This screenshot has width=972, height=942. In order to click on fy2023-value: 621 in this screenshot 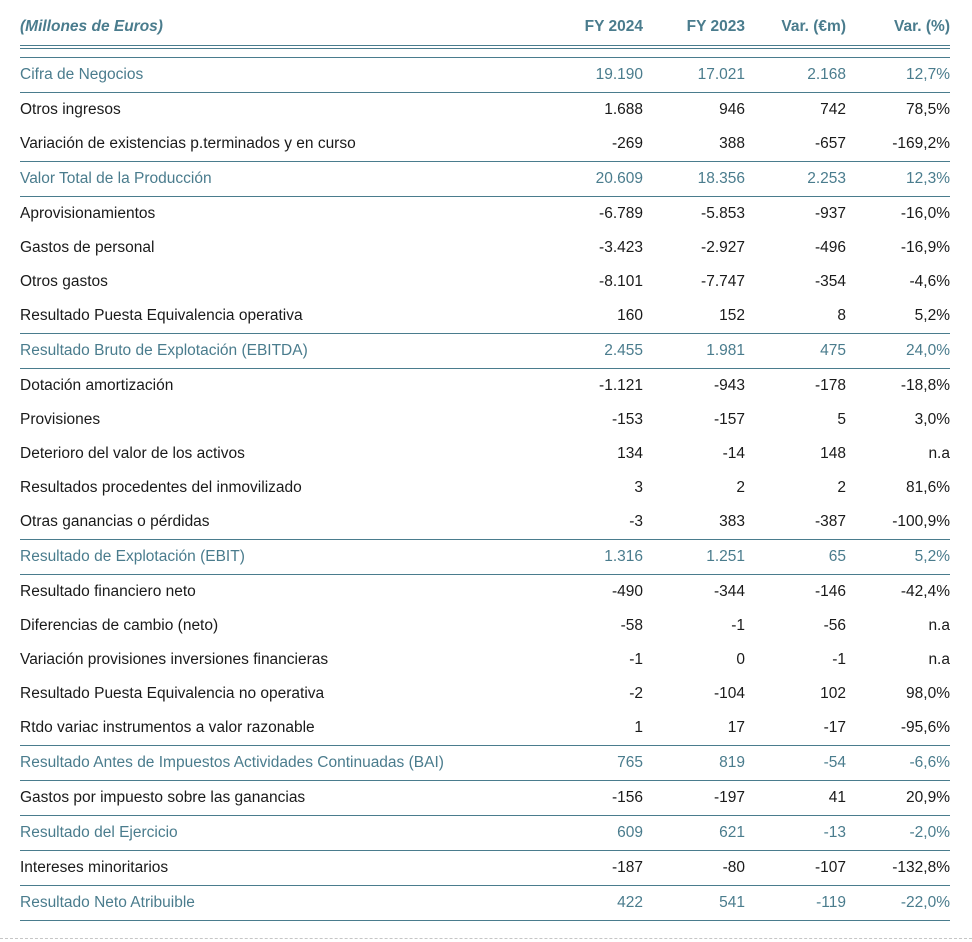, I will do `click(732, 832)`.